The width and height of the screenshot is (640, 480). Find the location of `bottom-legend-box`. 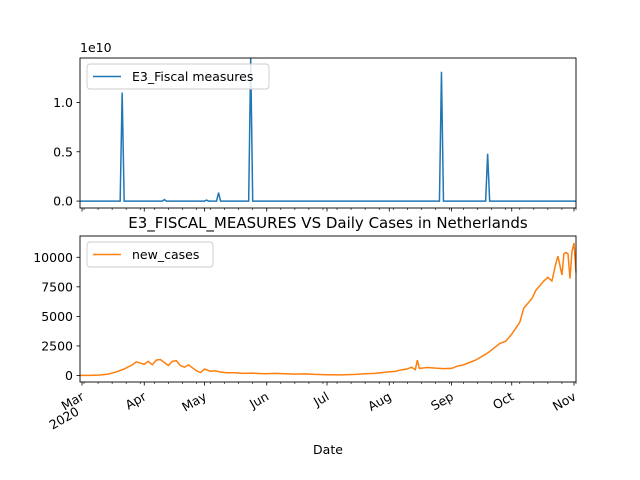

bottom-legend-box is located at coordinates (150, 254).